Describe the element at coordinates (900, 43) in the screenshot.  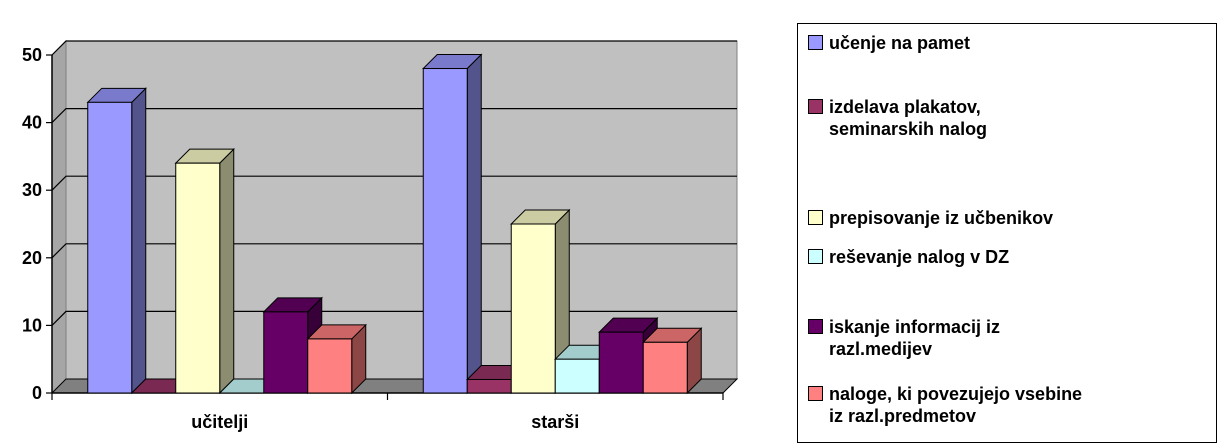
I see `legend-label: učenje na pamet` at that location.